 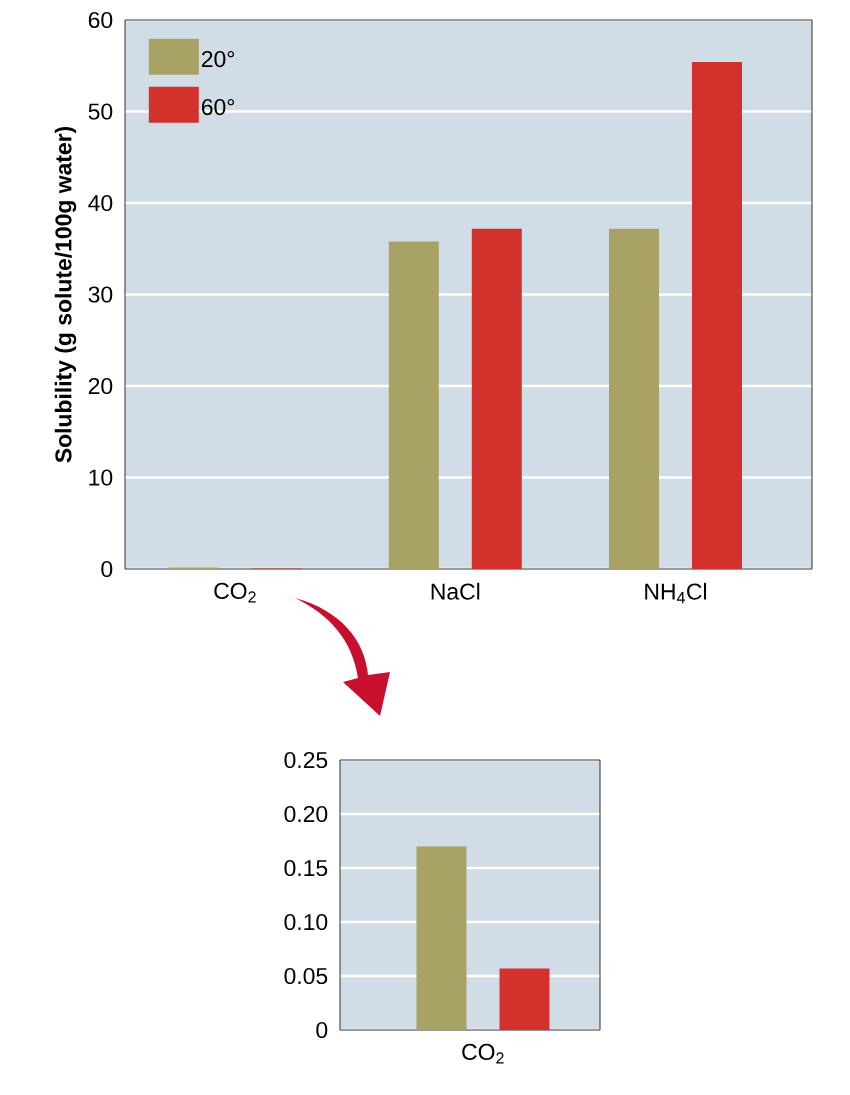 What do you see at coordinates (218, 107) in the screenshot?
I see `legend-label: 60°` at bounding box center [218, 107].